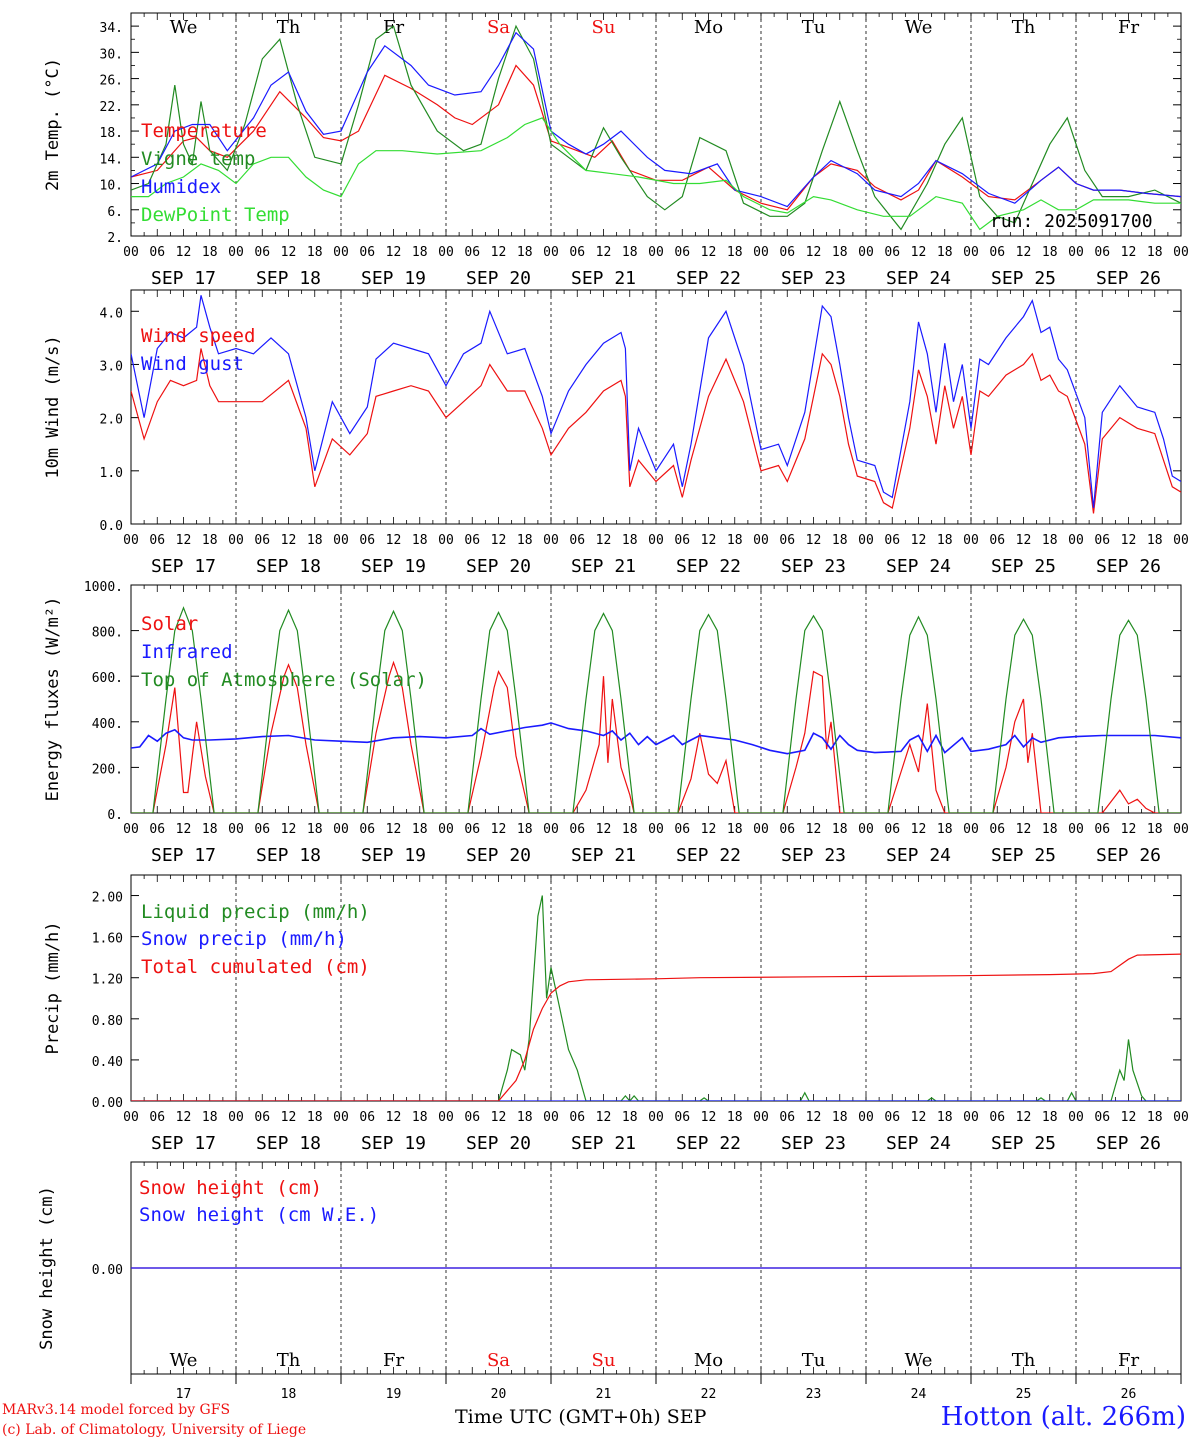 The height and width of the screenshot is (1440, 1194). I want to click on day-abbr: Mo, so click(708, 1360).